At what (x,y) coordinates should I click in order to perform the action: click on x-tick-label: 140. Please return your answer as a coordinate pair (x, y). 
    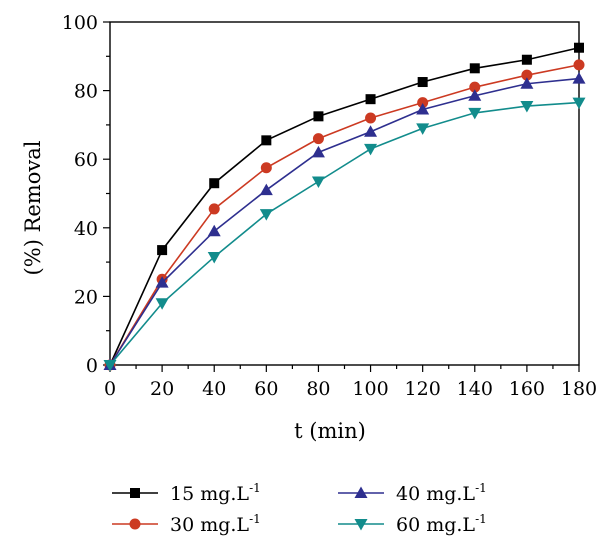
    Looking at the image, I should click on (475, 389).